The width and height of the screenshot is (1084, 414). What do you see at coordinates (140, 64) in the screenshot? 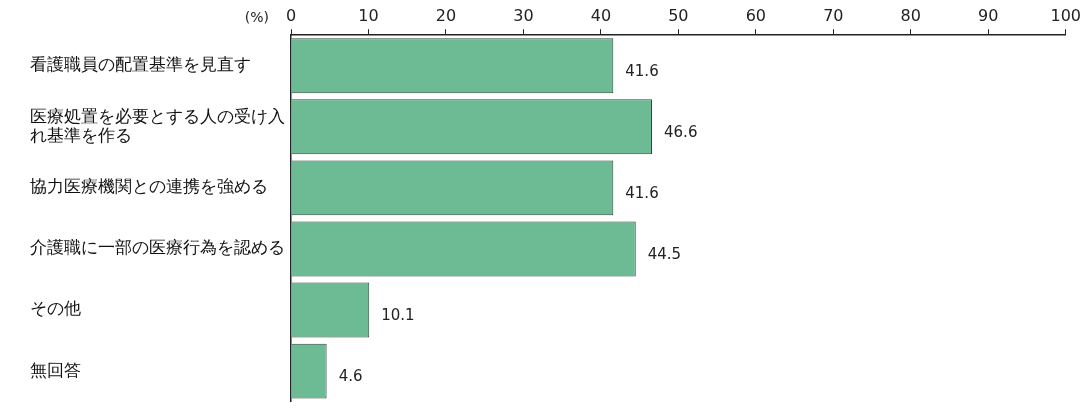
I see `y-tick-label: 看護職員の配置基準を見直す` at bounding box center [140, 64].